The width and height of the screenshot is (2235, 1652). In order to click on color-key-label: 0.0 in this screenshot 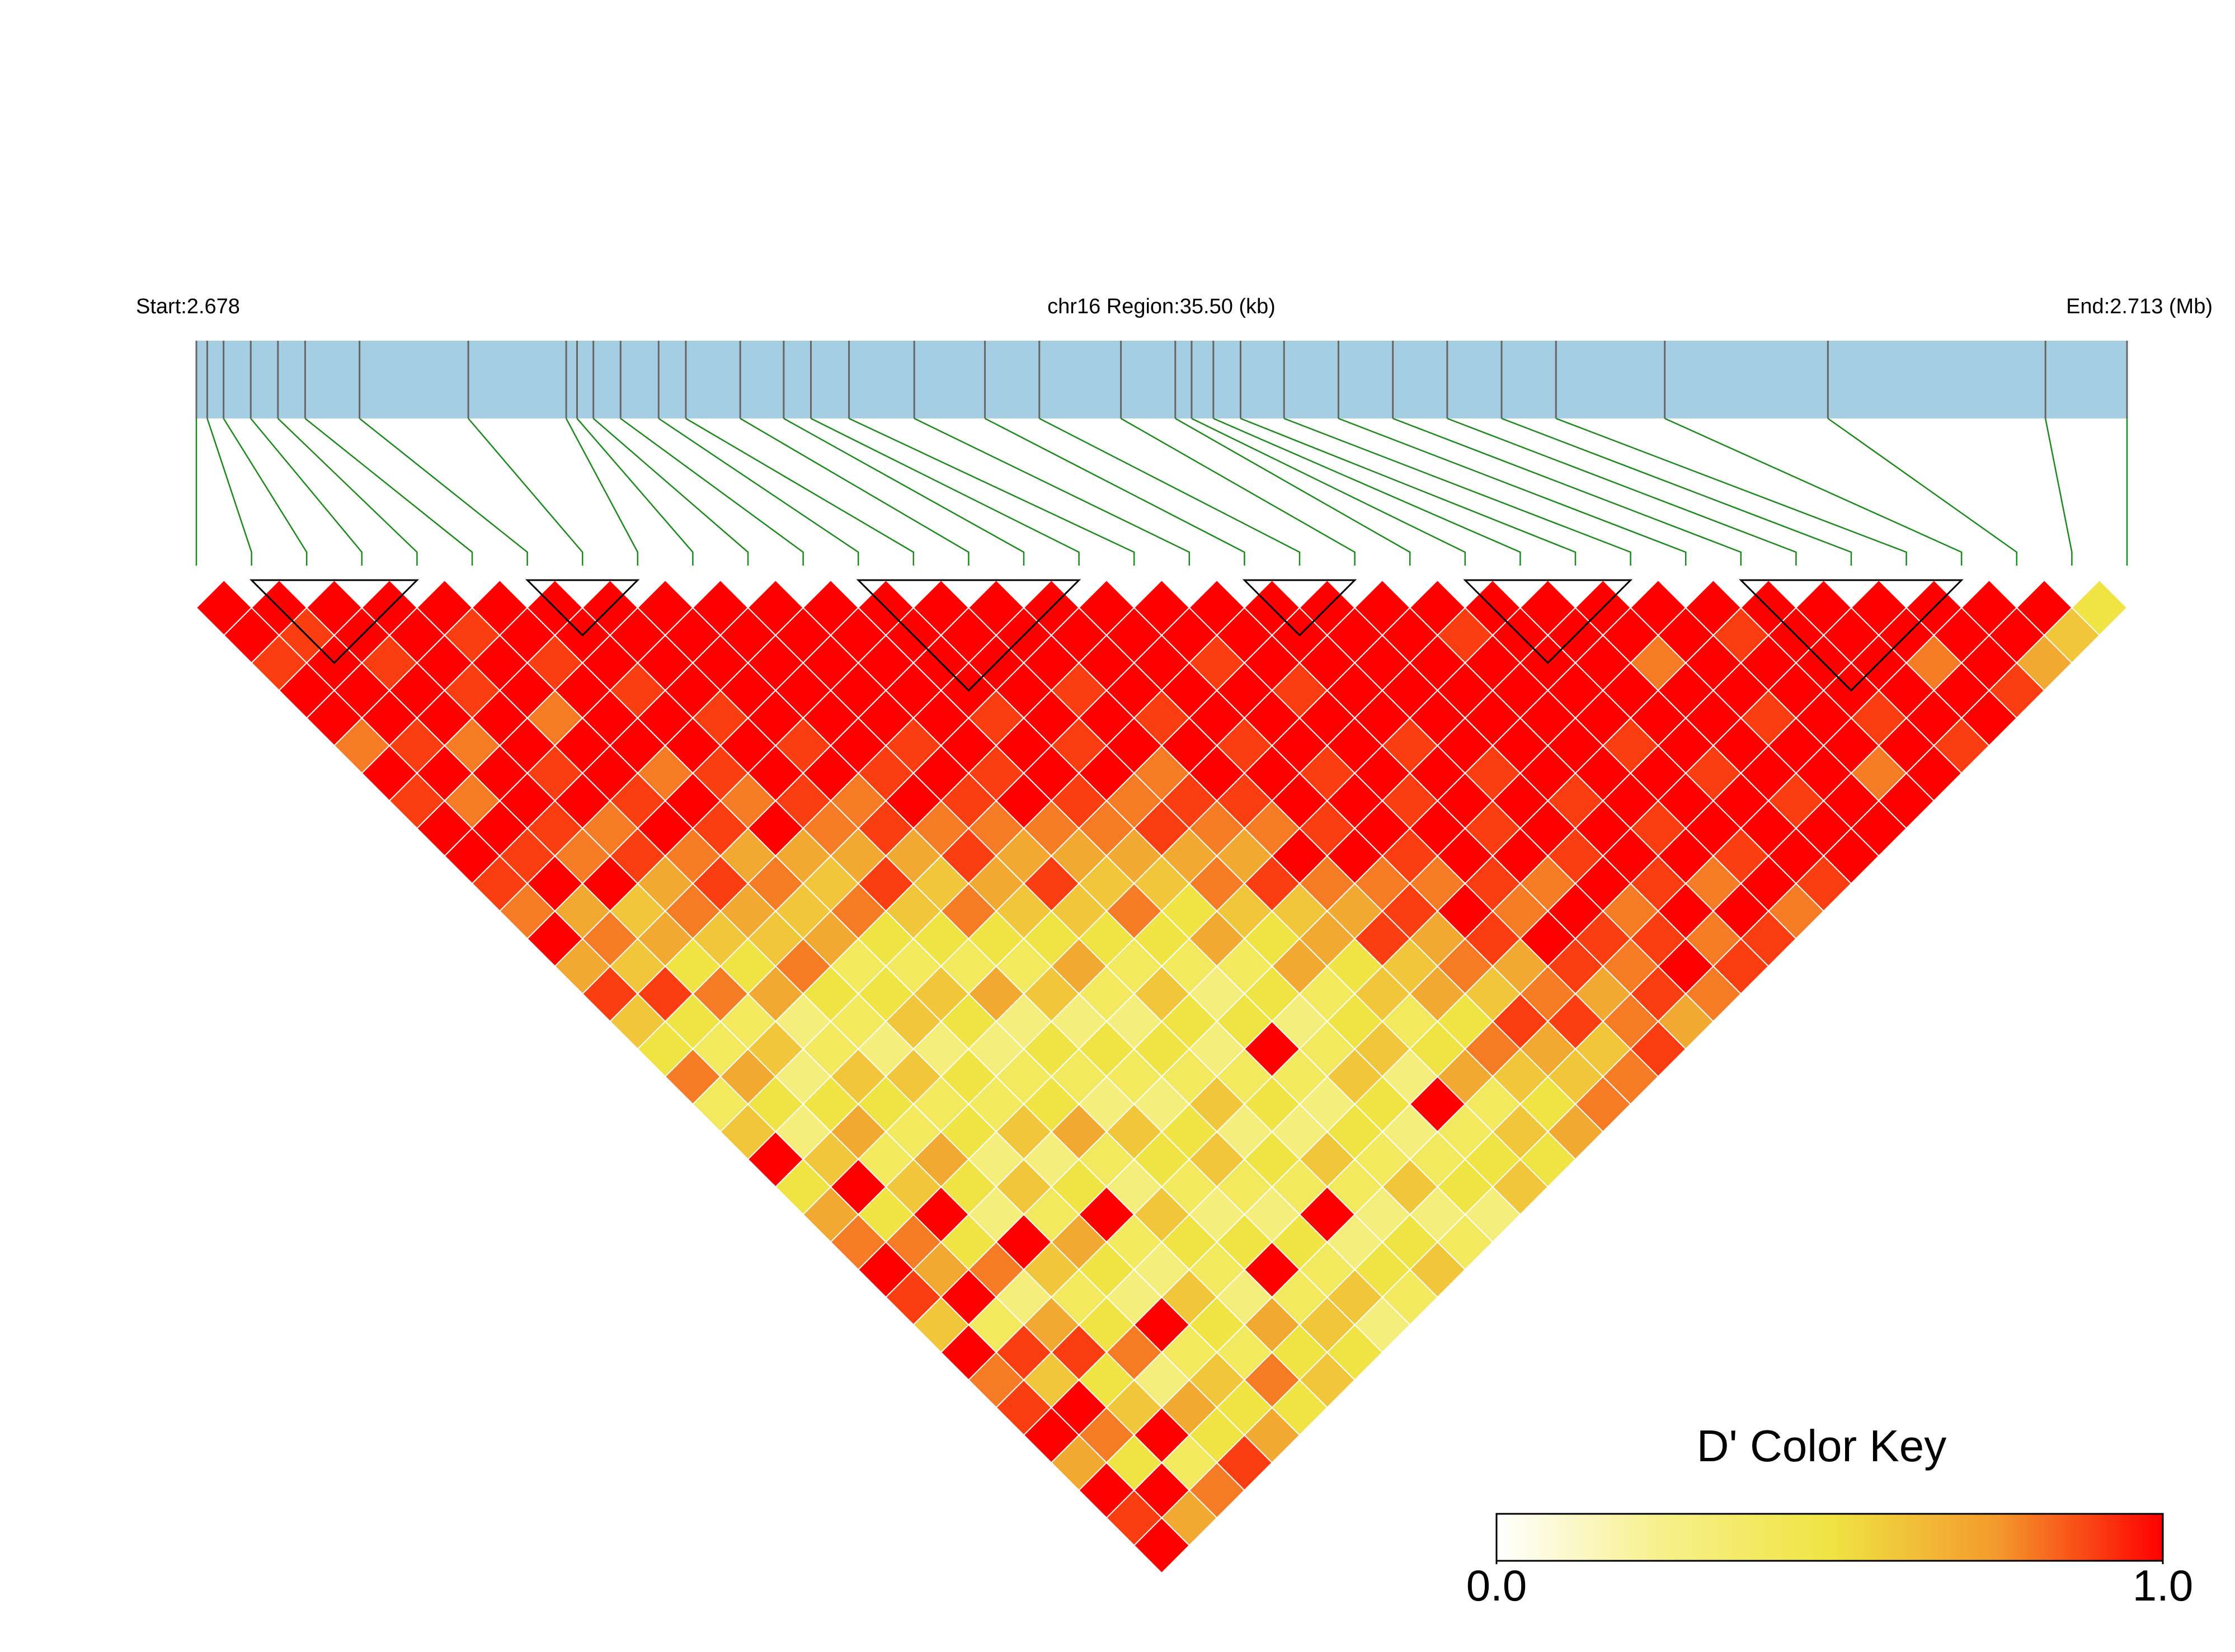, I will do `click(1496, 1586)`.